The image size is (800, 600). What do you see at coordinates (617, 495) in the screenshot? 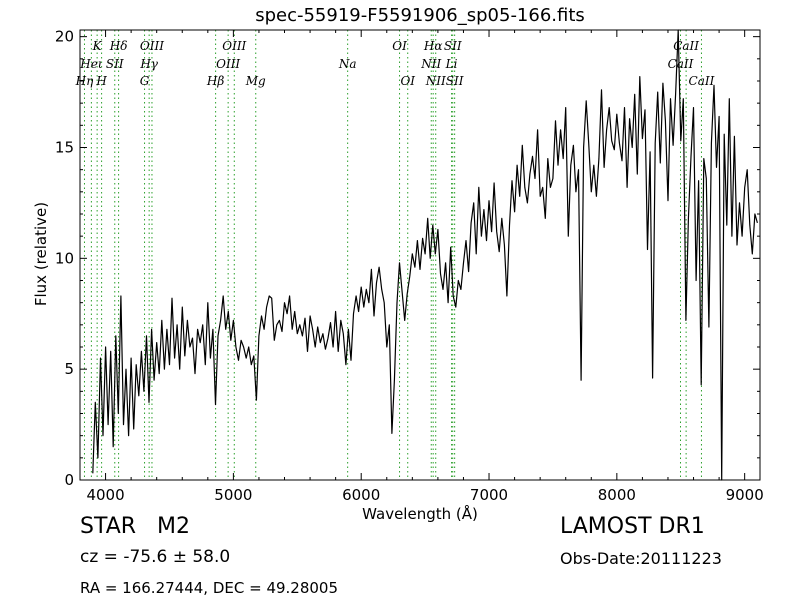
I see `x-tick-label: 8000` at bounding box center [617, 495].